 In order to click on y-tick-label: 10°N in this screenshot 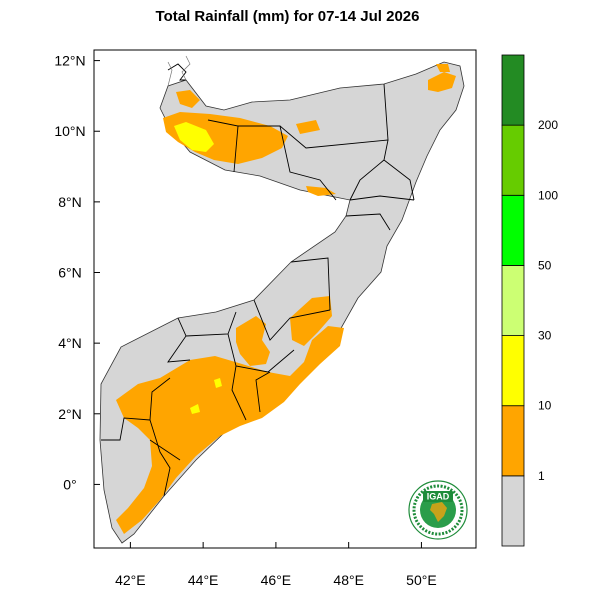, I will do `click(69, 131)`.